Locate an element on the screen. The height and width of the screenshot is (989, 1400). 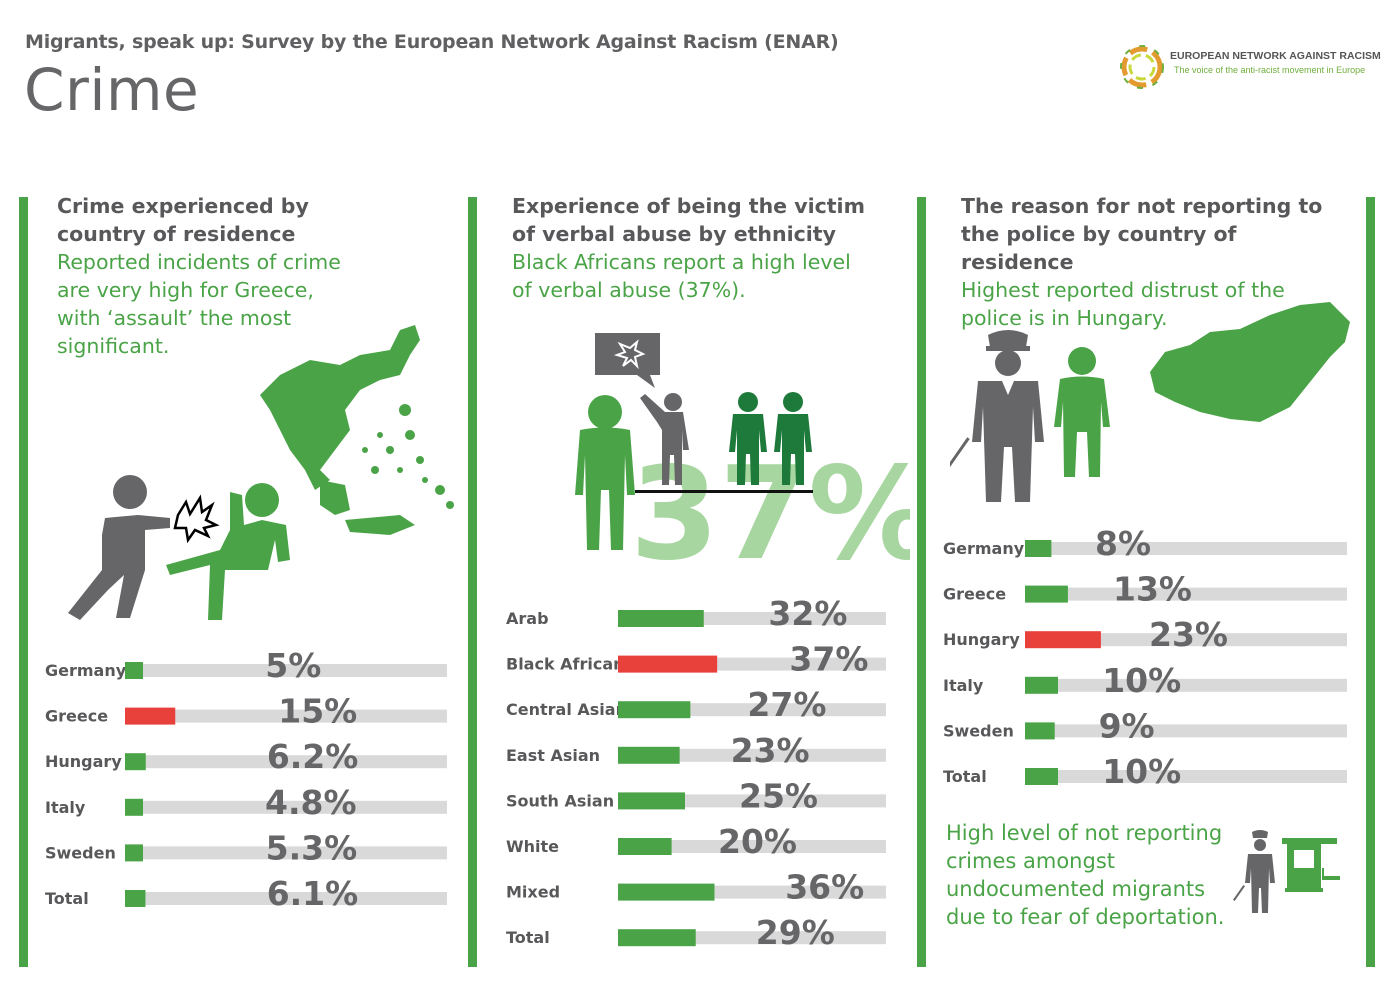
category-label: Central Asian is located at coordinates (566, 709).